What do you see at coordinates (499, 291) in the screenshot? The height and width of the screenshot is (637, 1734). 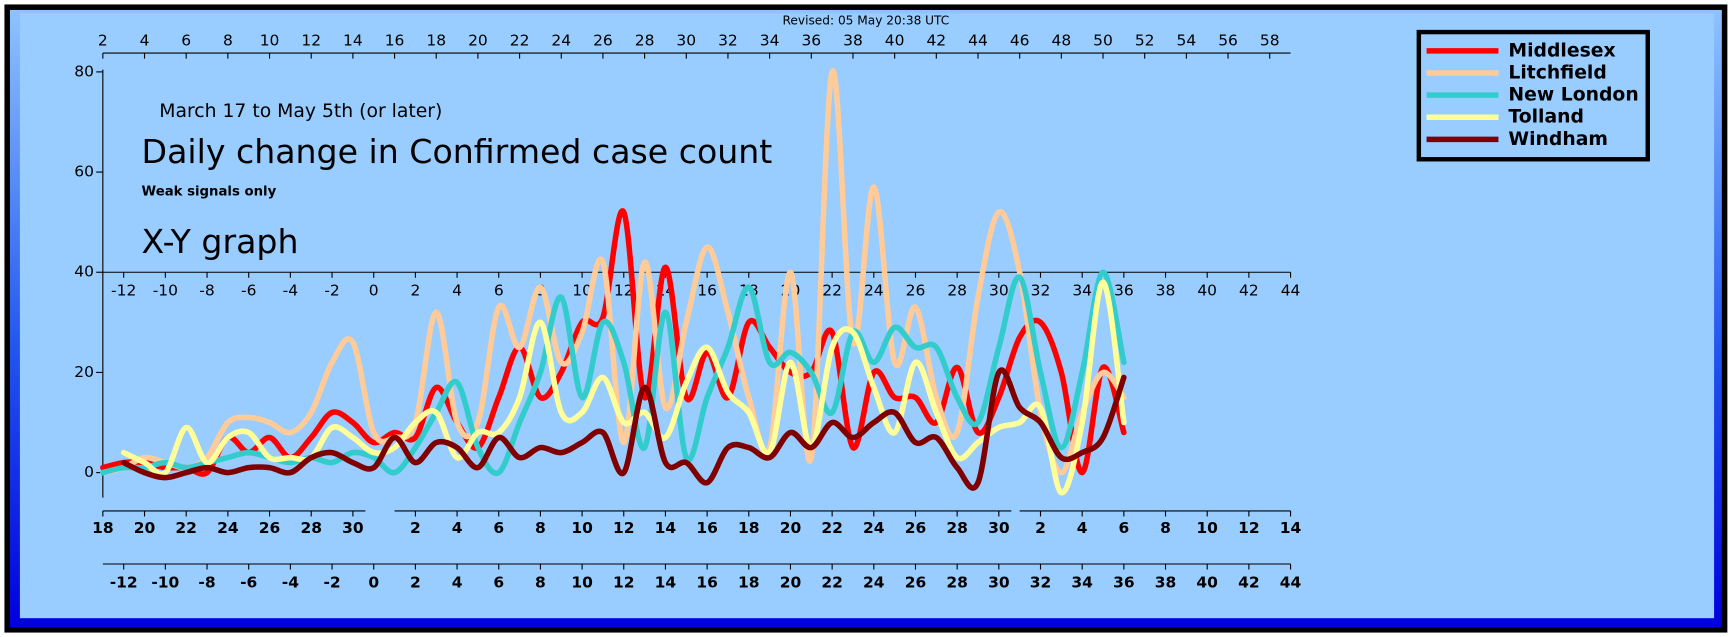 I see `middle-tick-label: 6` at bounding box center [499, 291].